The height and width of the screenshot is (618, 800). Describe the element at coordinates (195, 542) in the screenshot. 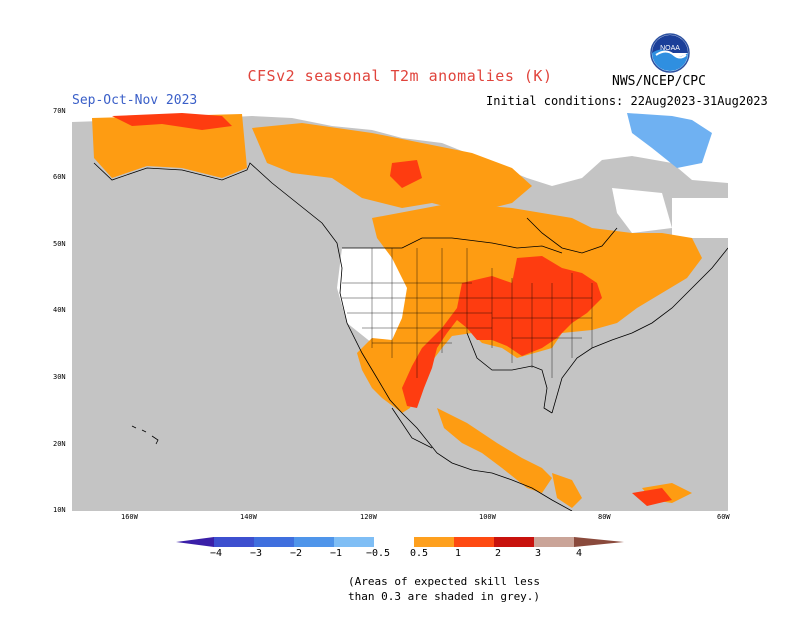

I see `colorbar-arrow-left` at that location.